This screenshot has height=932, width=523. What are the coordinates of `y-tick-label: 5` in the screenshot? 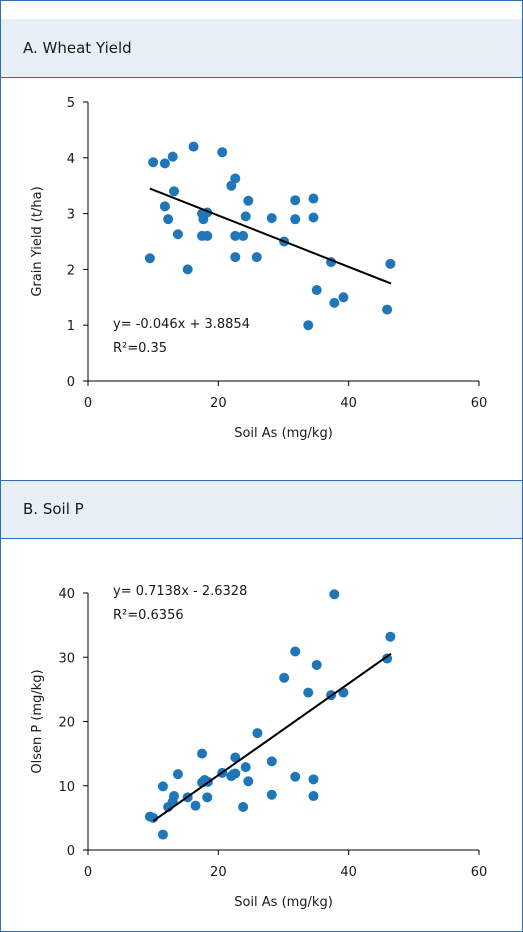 It's located at (71, 103).